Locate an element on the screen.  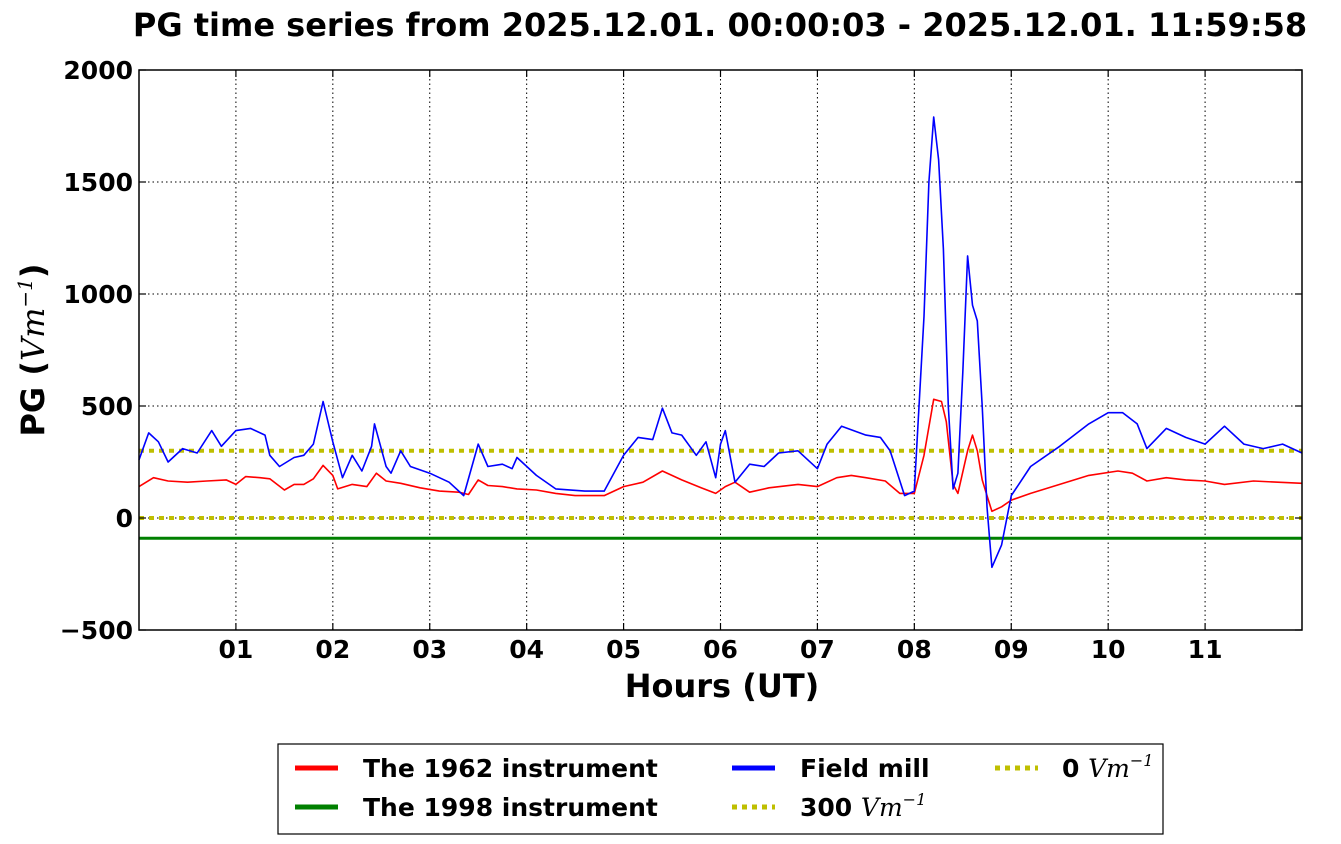
x-tick-label: 09 is located at coordinates (1011, 649).